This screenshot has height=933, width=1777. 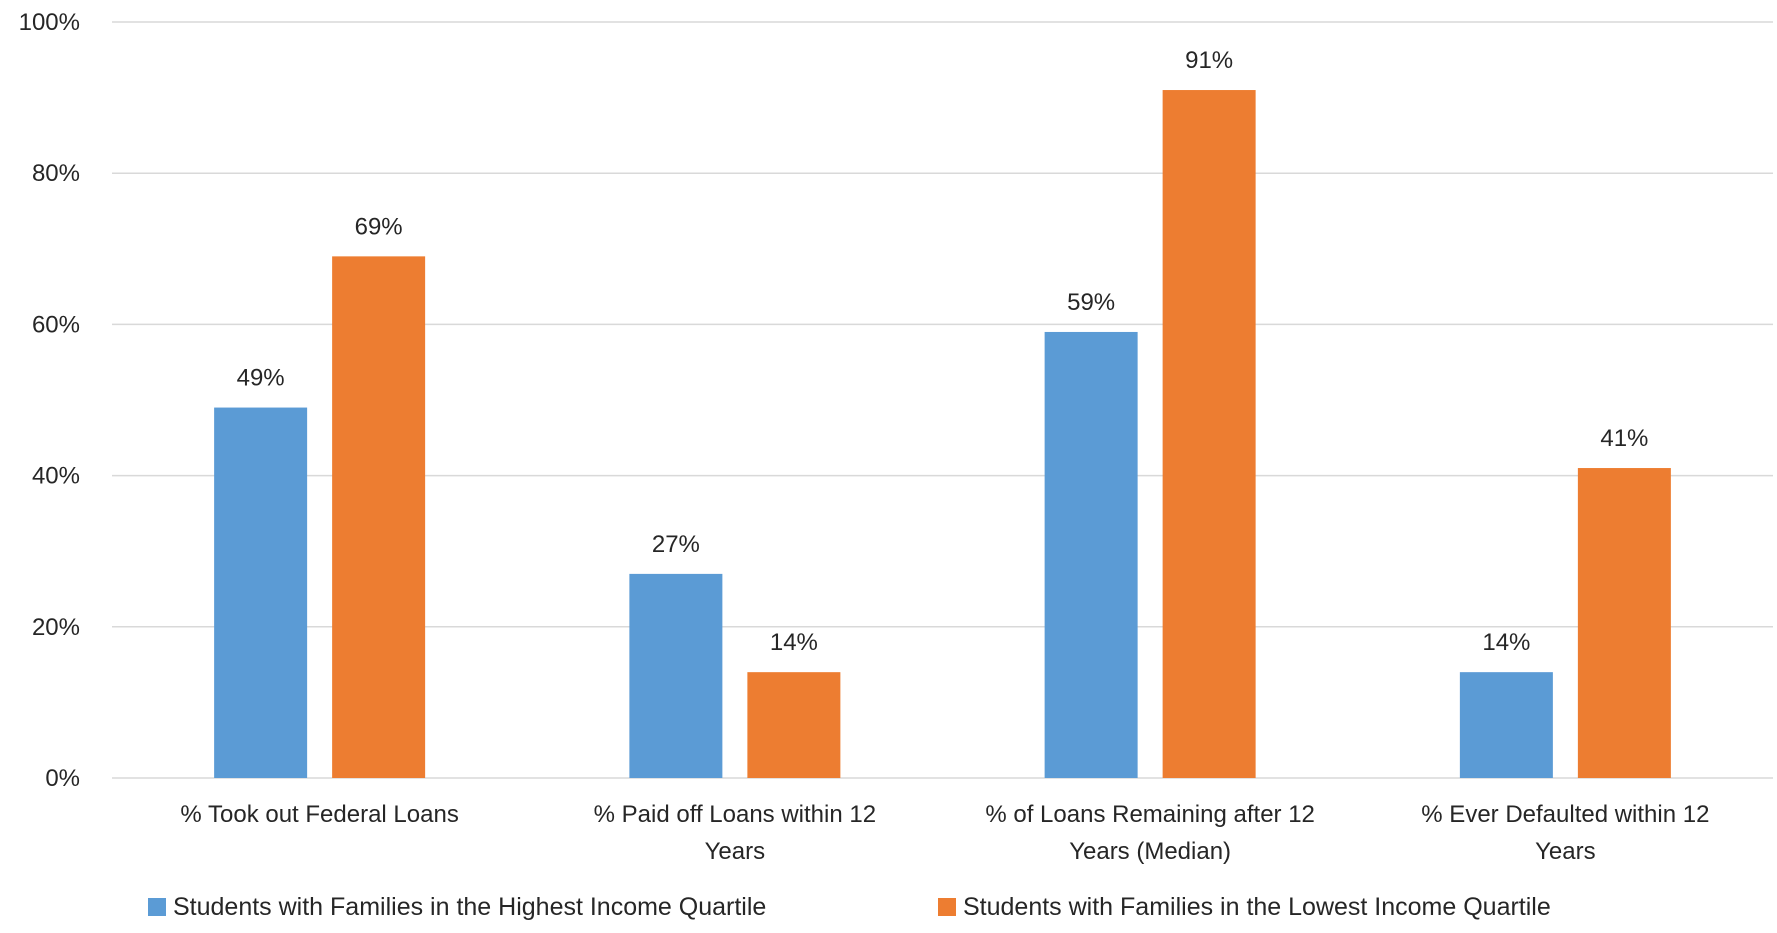 I want to click on y-axis-tick-labels: 0% 20% 40% 60% 80% 100%, so click(x=49, y=400).